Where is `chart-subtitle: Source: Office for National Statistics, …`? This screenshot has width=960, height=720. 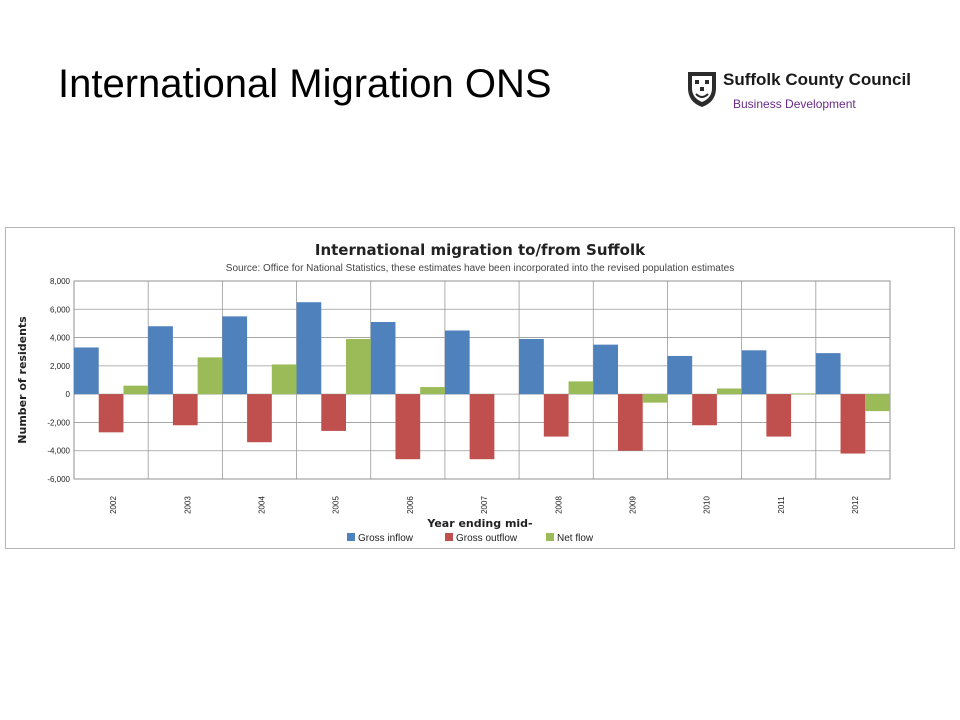
chart-subtitle: Source: Office for National Statistics, … is located at coordinates (480, 268).